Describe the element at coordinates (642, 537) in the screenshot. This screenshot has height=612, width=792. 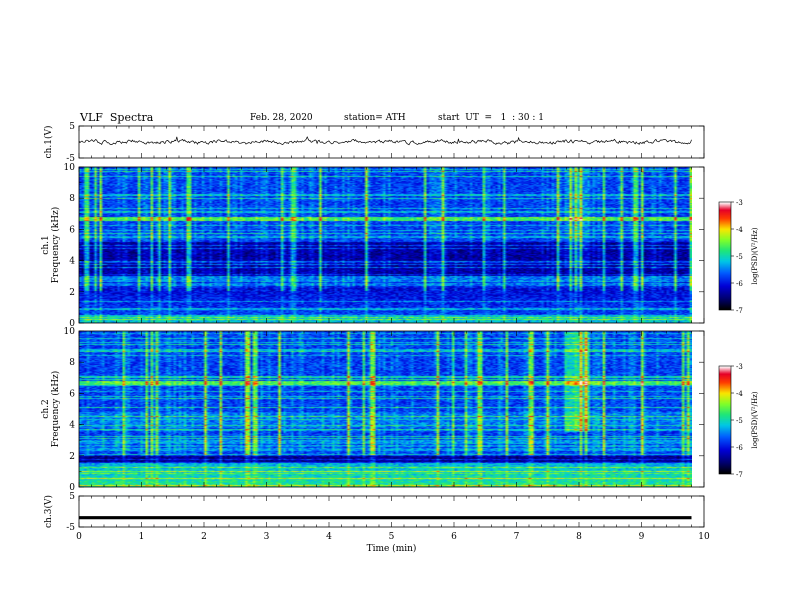
I see `x-tick-label: 9` at that location.